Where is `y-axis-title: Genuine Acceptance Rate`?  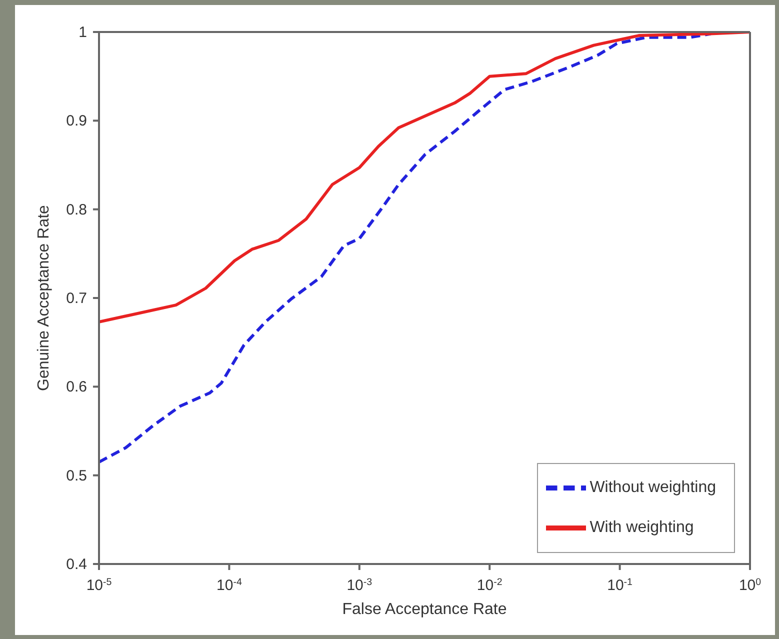
y-axis-title: Genuine Acceptance Rate is located at coordinates (44, 297).